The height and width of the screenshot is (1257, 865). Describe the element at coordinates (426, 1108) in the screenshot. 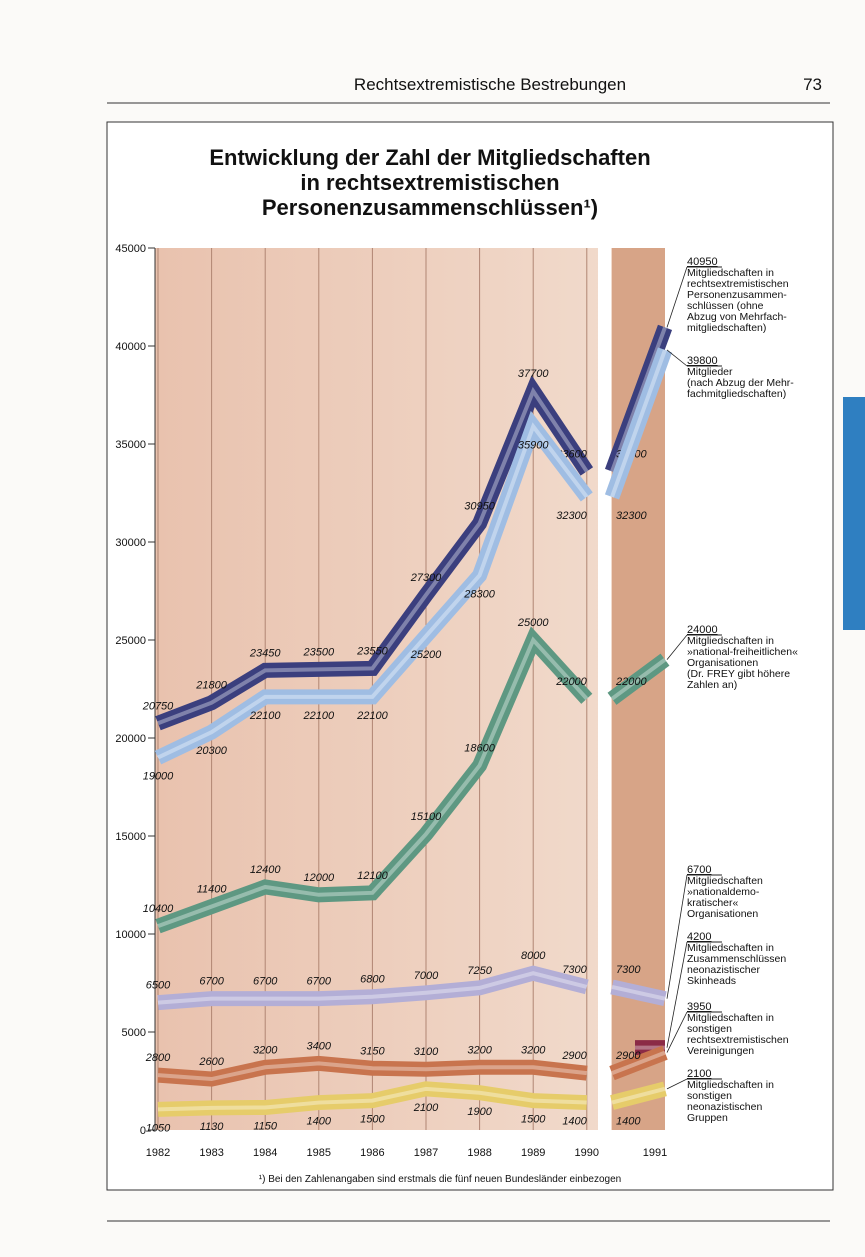

I see `data-label: 2100` at that location.